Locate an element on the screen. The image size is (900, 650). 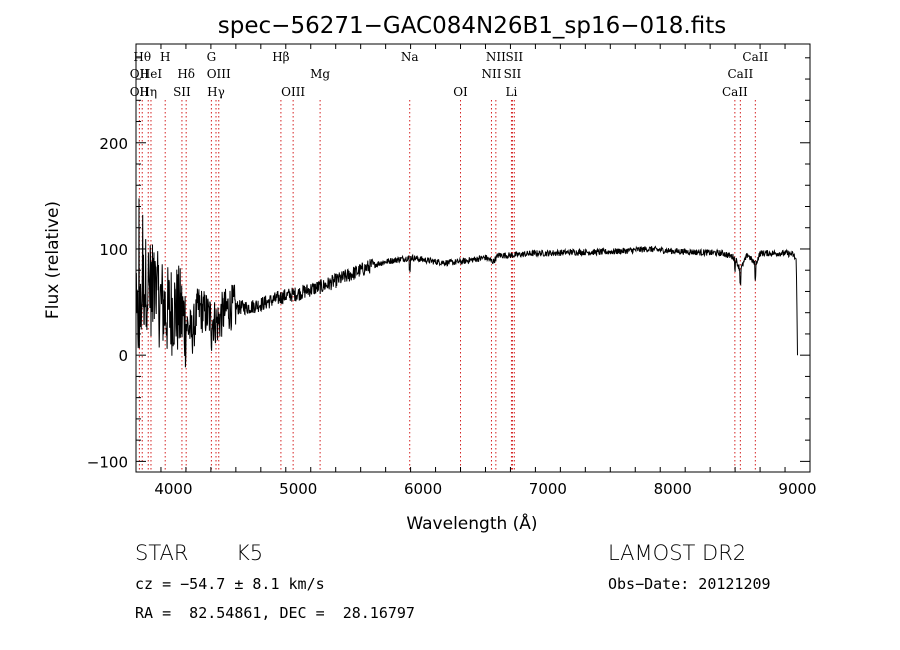
x-tick-label: 4000 is located at coordinates (173, 489).